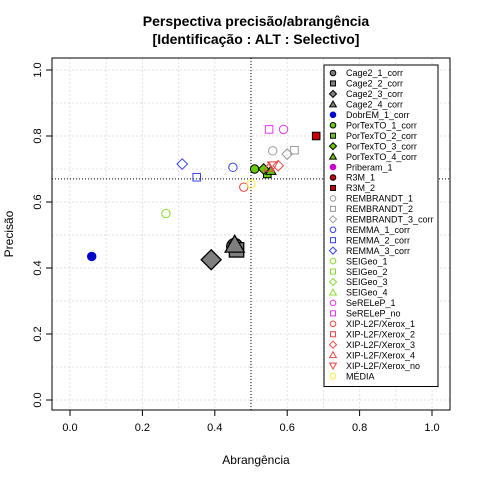  Describe the element at coordinates (234, 243) in the screenshot. I see `data-point-cage2-4-corr` at that location.